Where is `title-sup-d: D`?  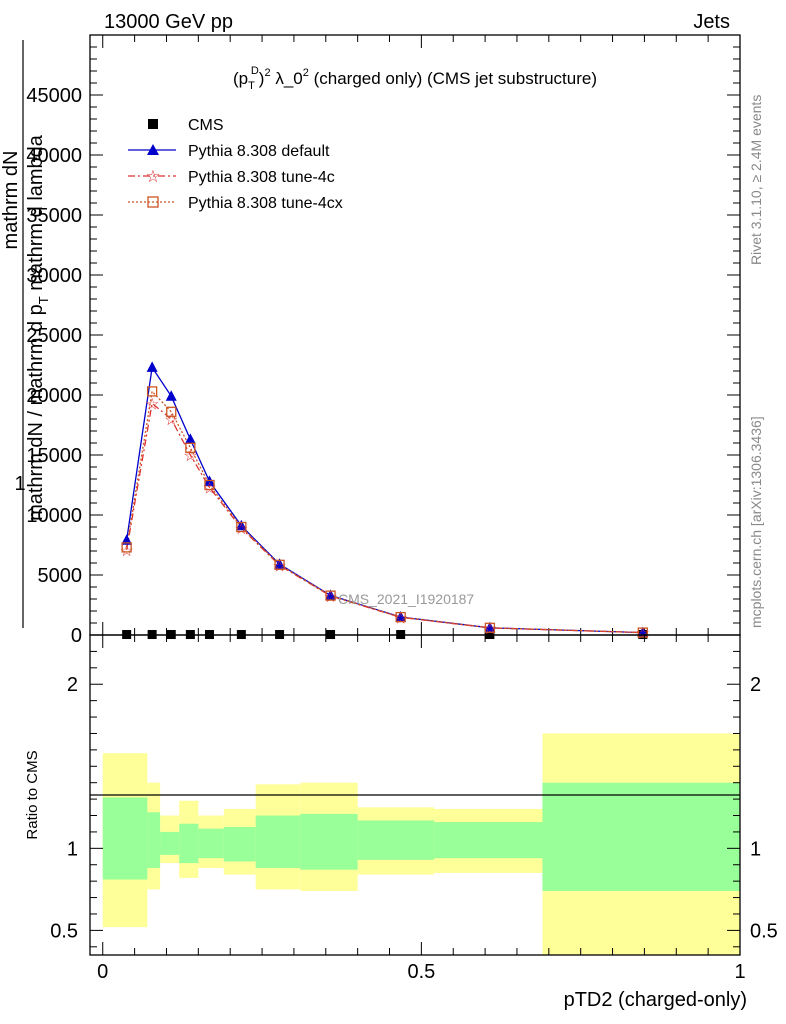 title-sup-d: D is located at coordinates (255, 71).